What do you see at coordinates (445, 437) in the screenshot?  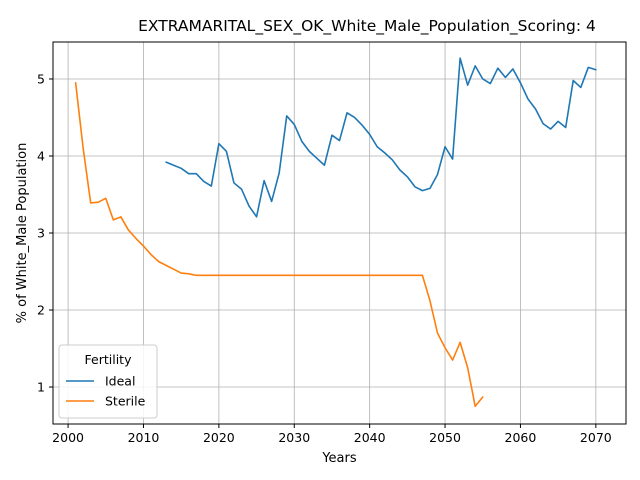 I see `x-tick-label: 2050` at bounding box center [445, 437].